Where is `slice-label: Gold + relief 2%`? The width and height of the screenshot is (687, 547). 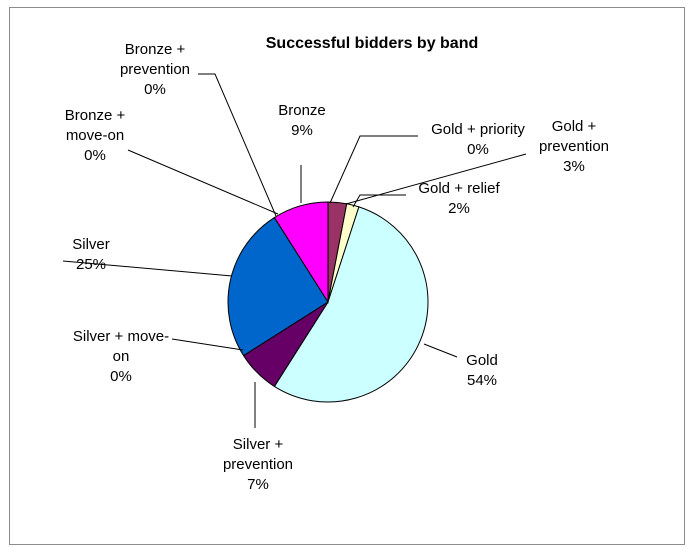
slice-label: Gold + relief 2% is located at coordinates (459, 198).